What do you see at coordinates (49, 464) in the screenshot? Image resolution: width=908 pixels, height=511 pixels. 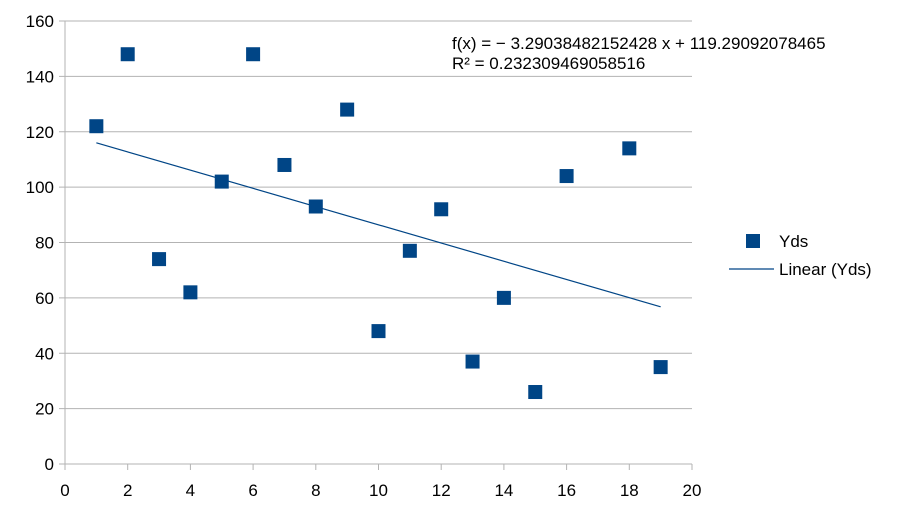 I see `y-tick-label-0: 0` at bounding box center [49, 464].